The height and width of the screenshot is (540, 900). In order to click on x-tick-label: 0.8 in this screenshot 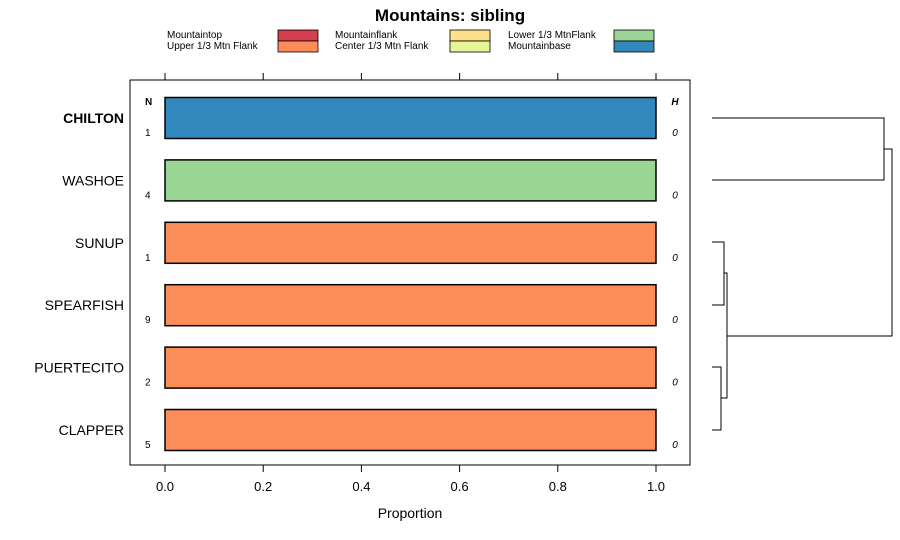, I will do `click(558, 486)`.